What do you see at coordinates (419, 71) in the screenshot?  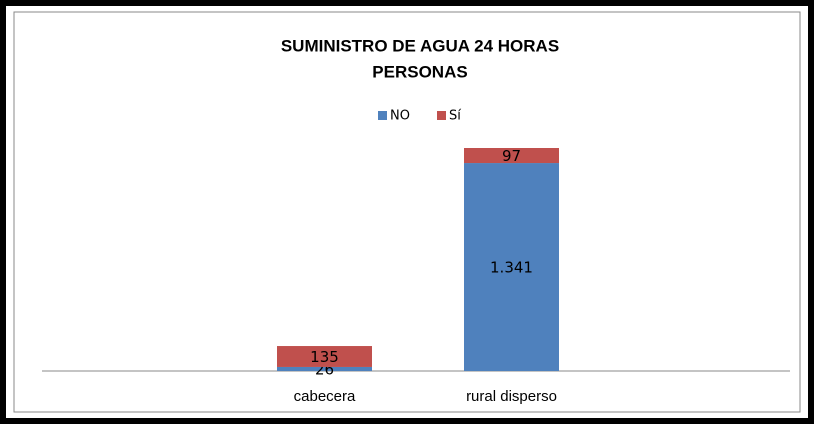 I see `chart-title: PERSONAS` at bounding box center [419, 71].